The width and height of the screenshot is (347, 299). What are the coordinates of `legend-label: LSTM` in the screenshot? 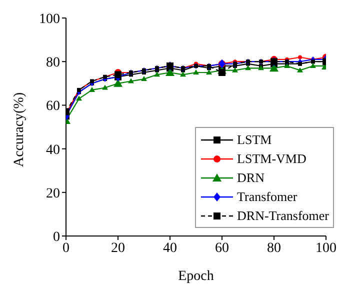 It's located at (254, 140).